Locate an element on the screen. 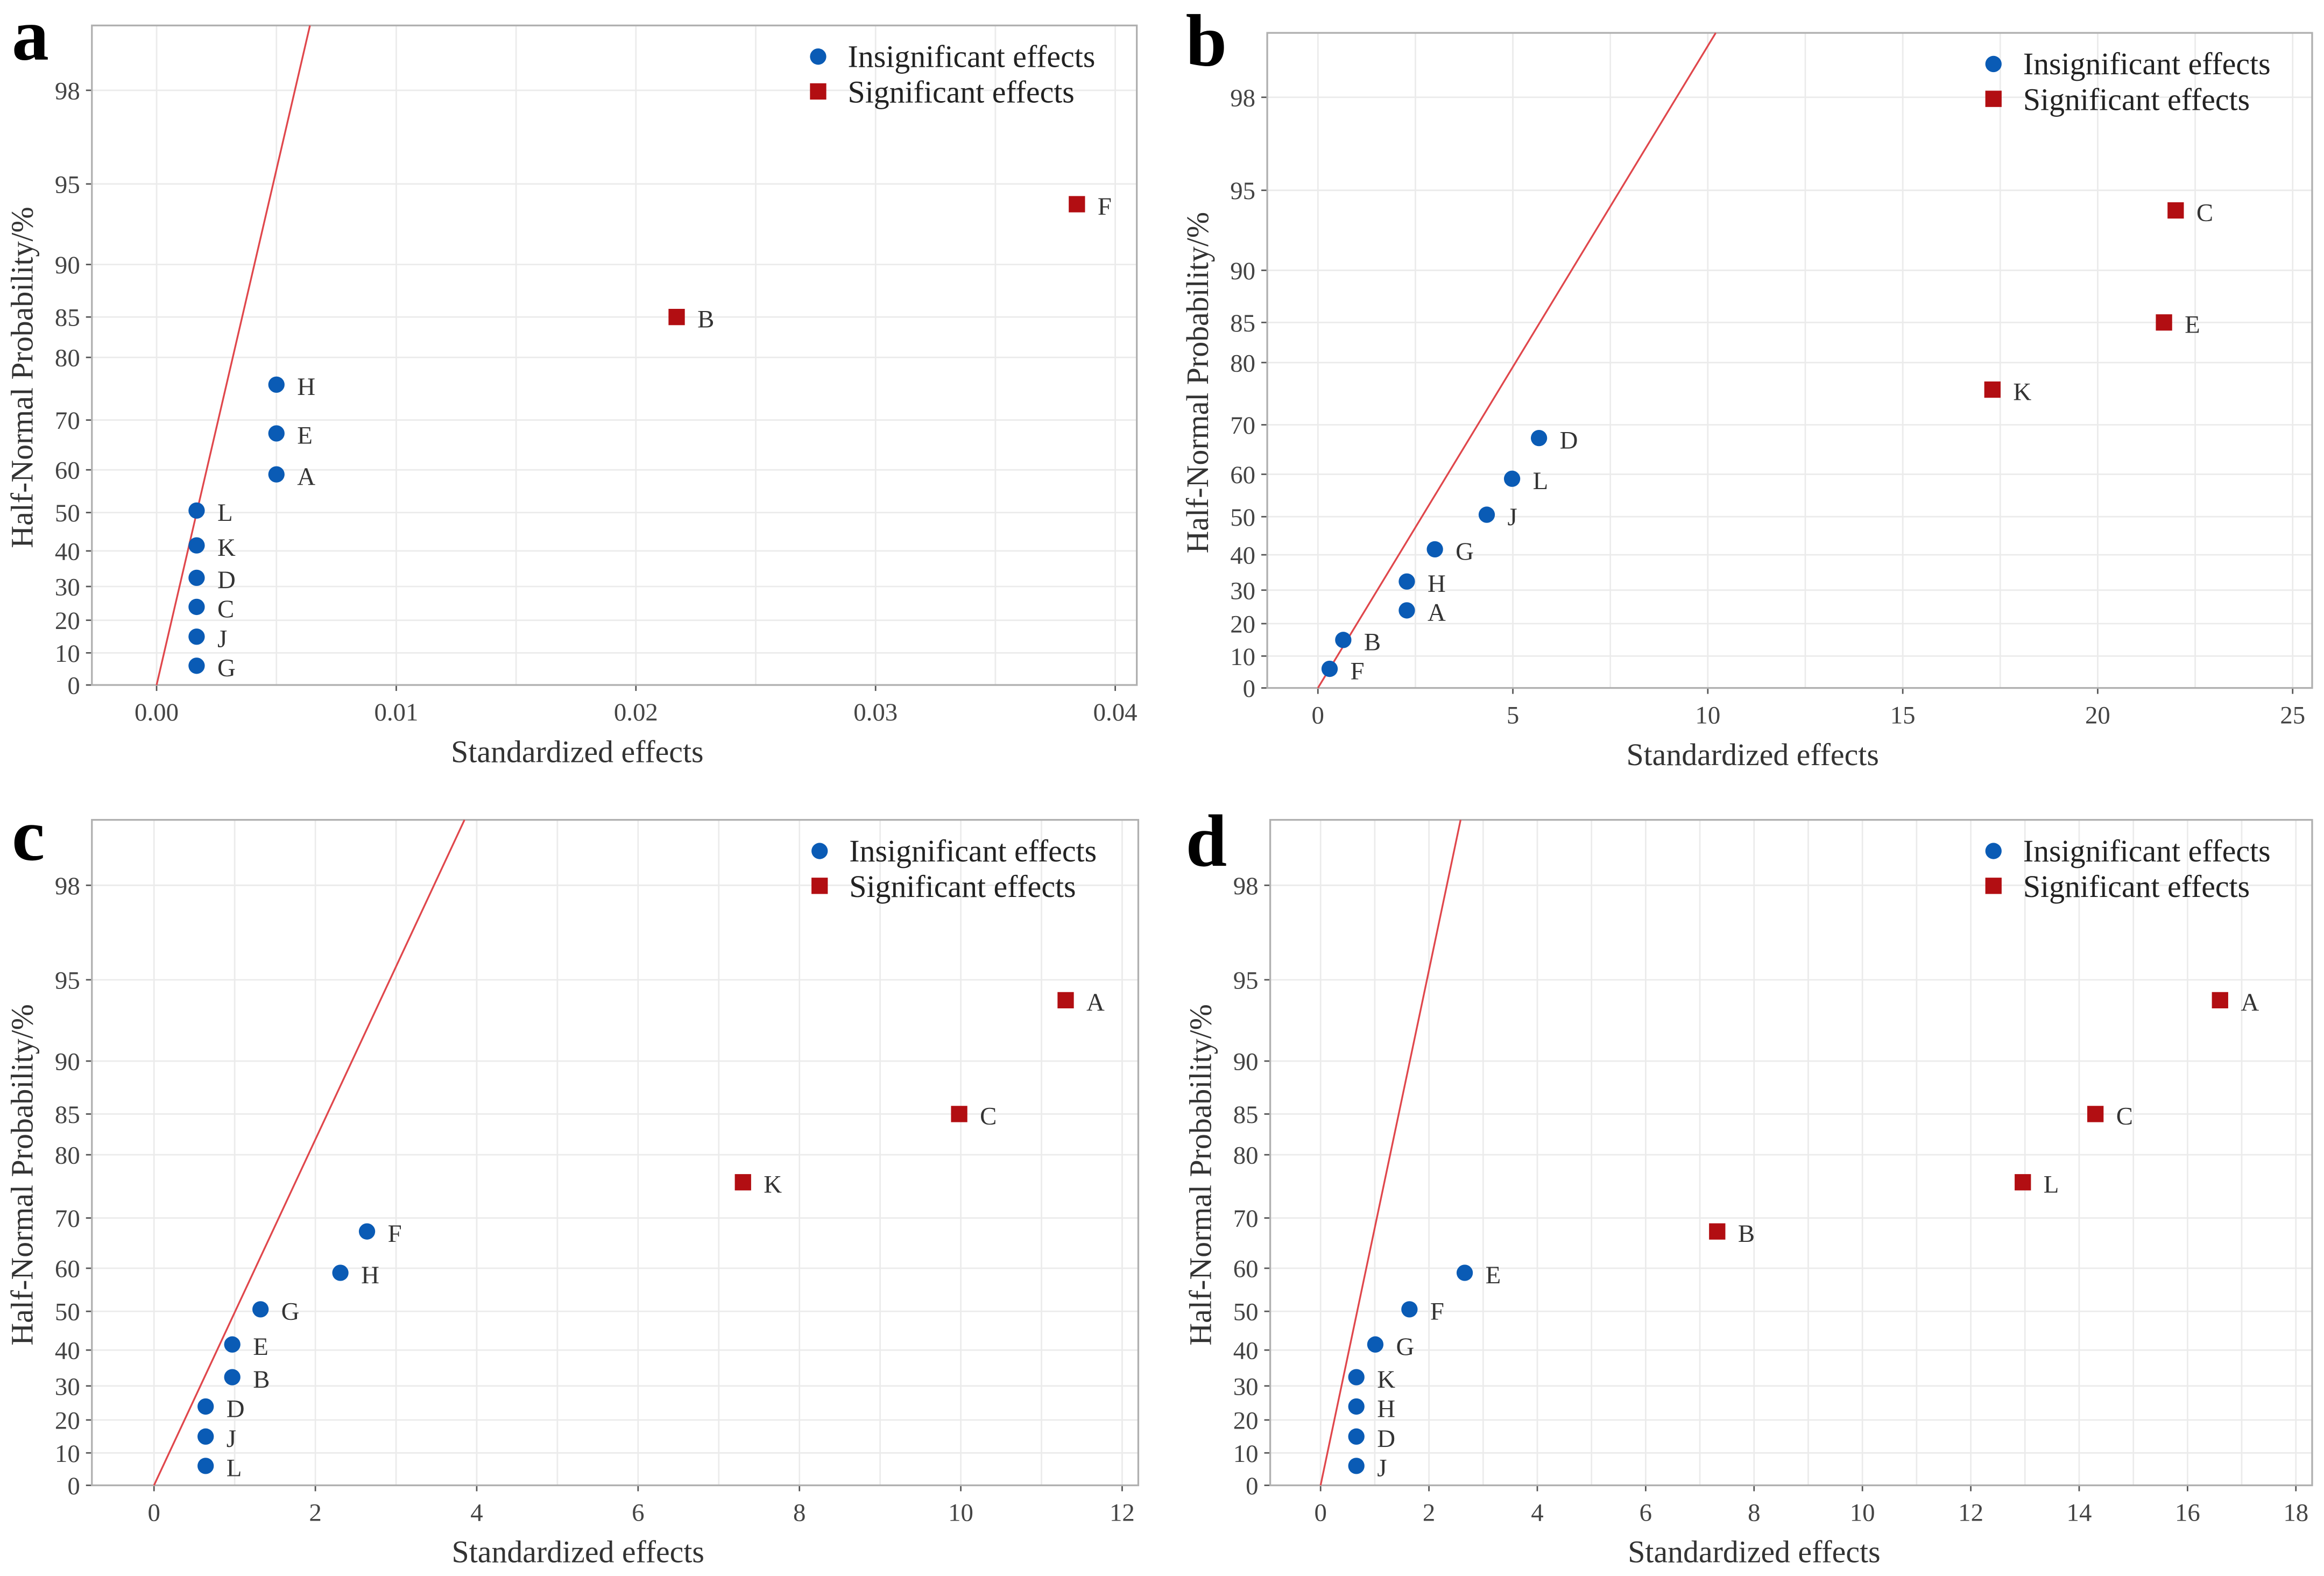 The height and width of the screenshot is (1576, 2324). y-tick-label: 30 is located at coordinates (67, 588).